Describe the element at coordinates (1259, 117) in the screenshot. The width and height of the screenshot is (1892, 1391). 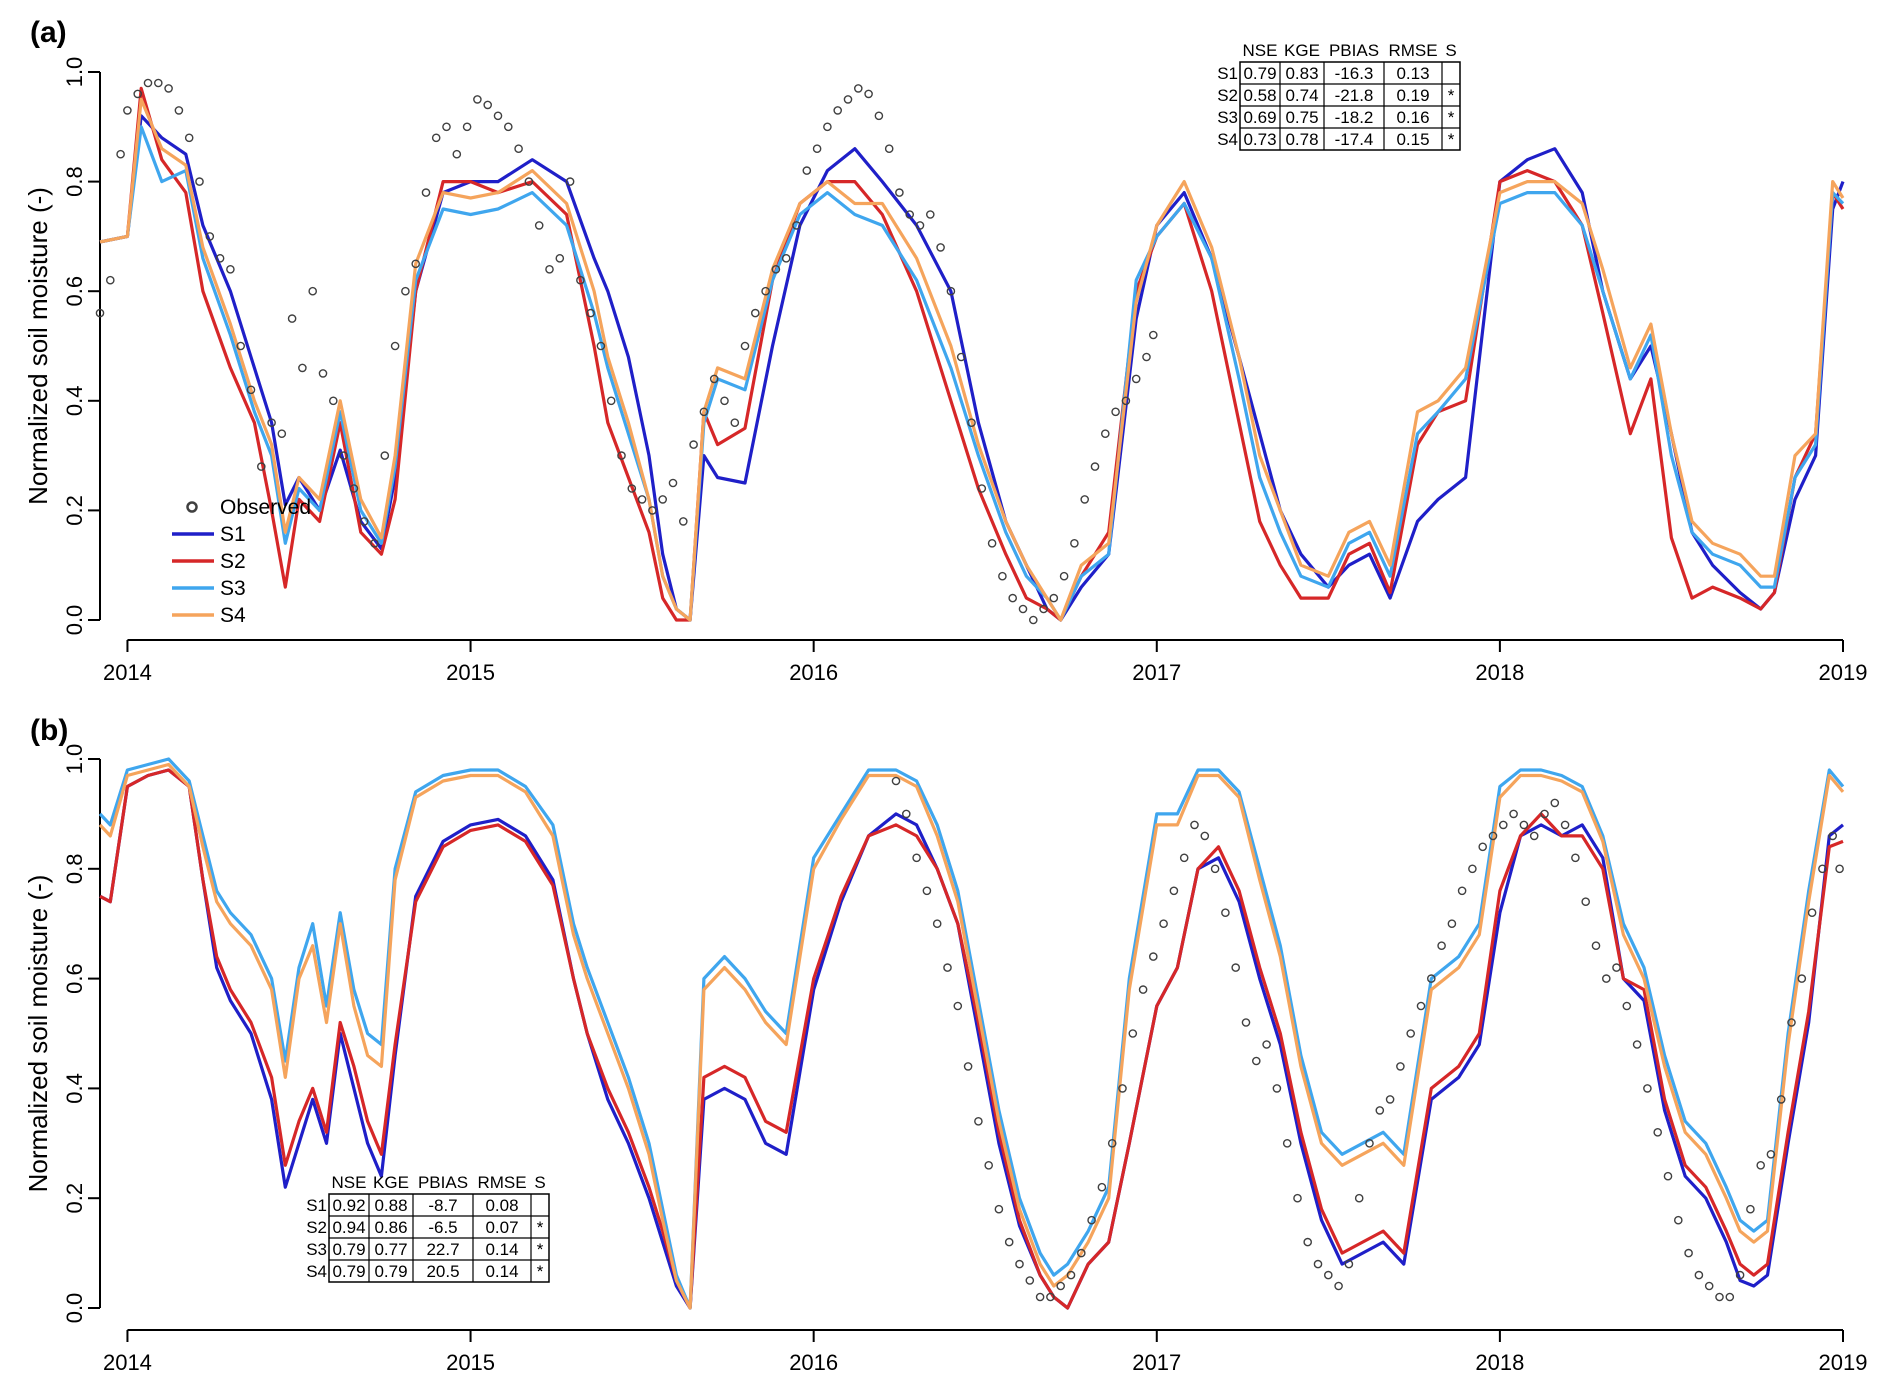
I see `table-cell: 0.69` at that location.